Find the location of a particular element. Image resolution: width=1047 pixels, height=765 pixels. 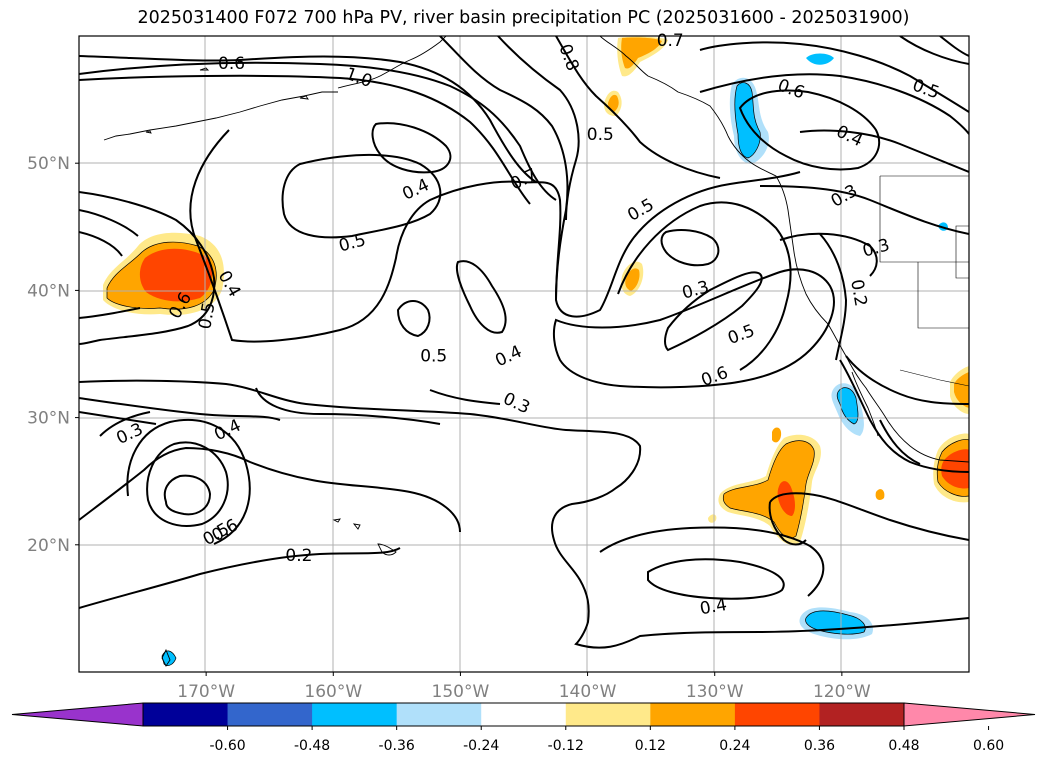

longitude-label: 160°W is located at coordinates (333, 692).